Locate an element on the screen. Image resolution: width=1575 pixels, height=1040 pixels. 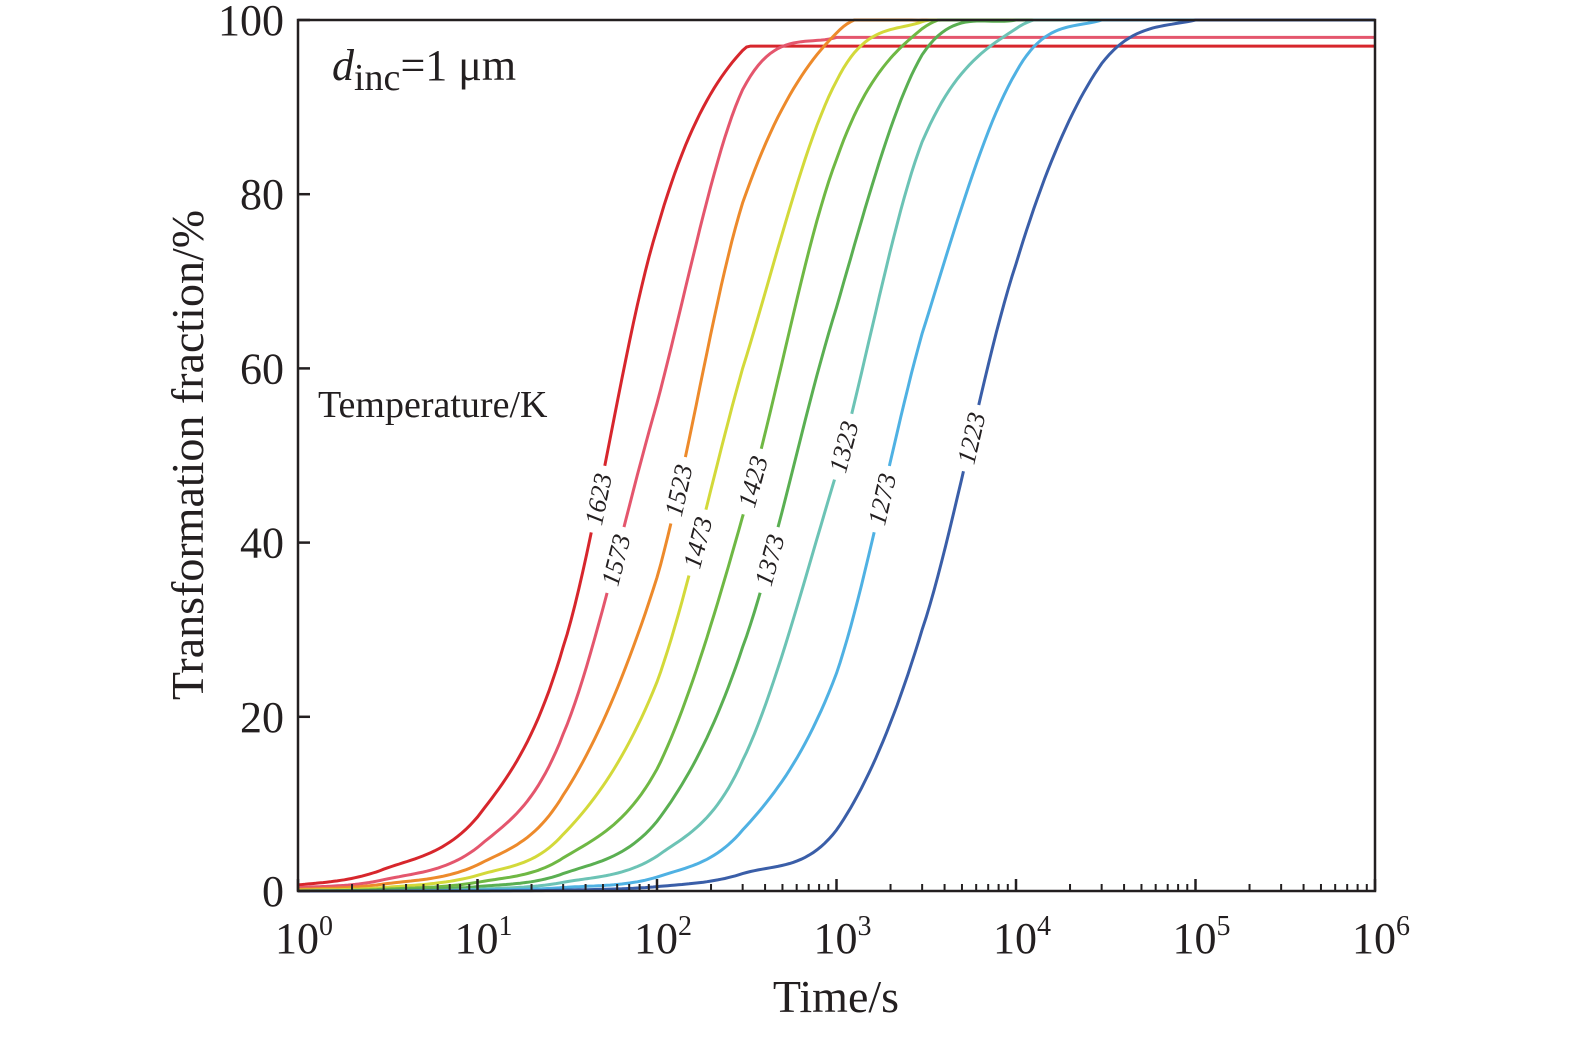
series-label-1273: 1273 is located at coordinates (882, 499).